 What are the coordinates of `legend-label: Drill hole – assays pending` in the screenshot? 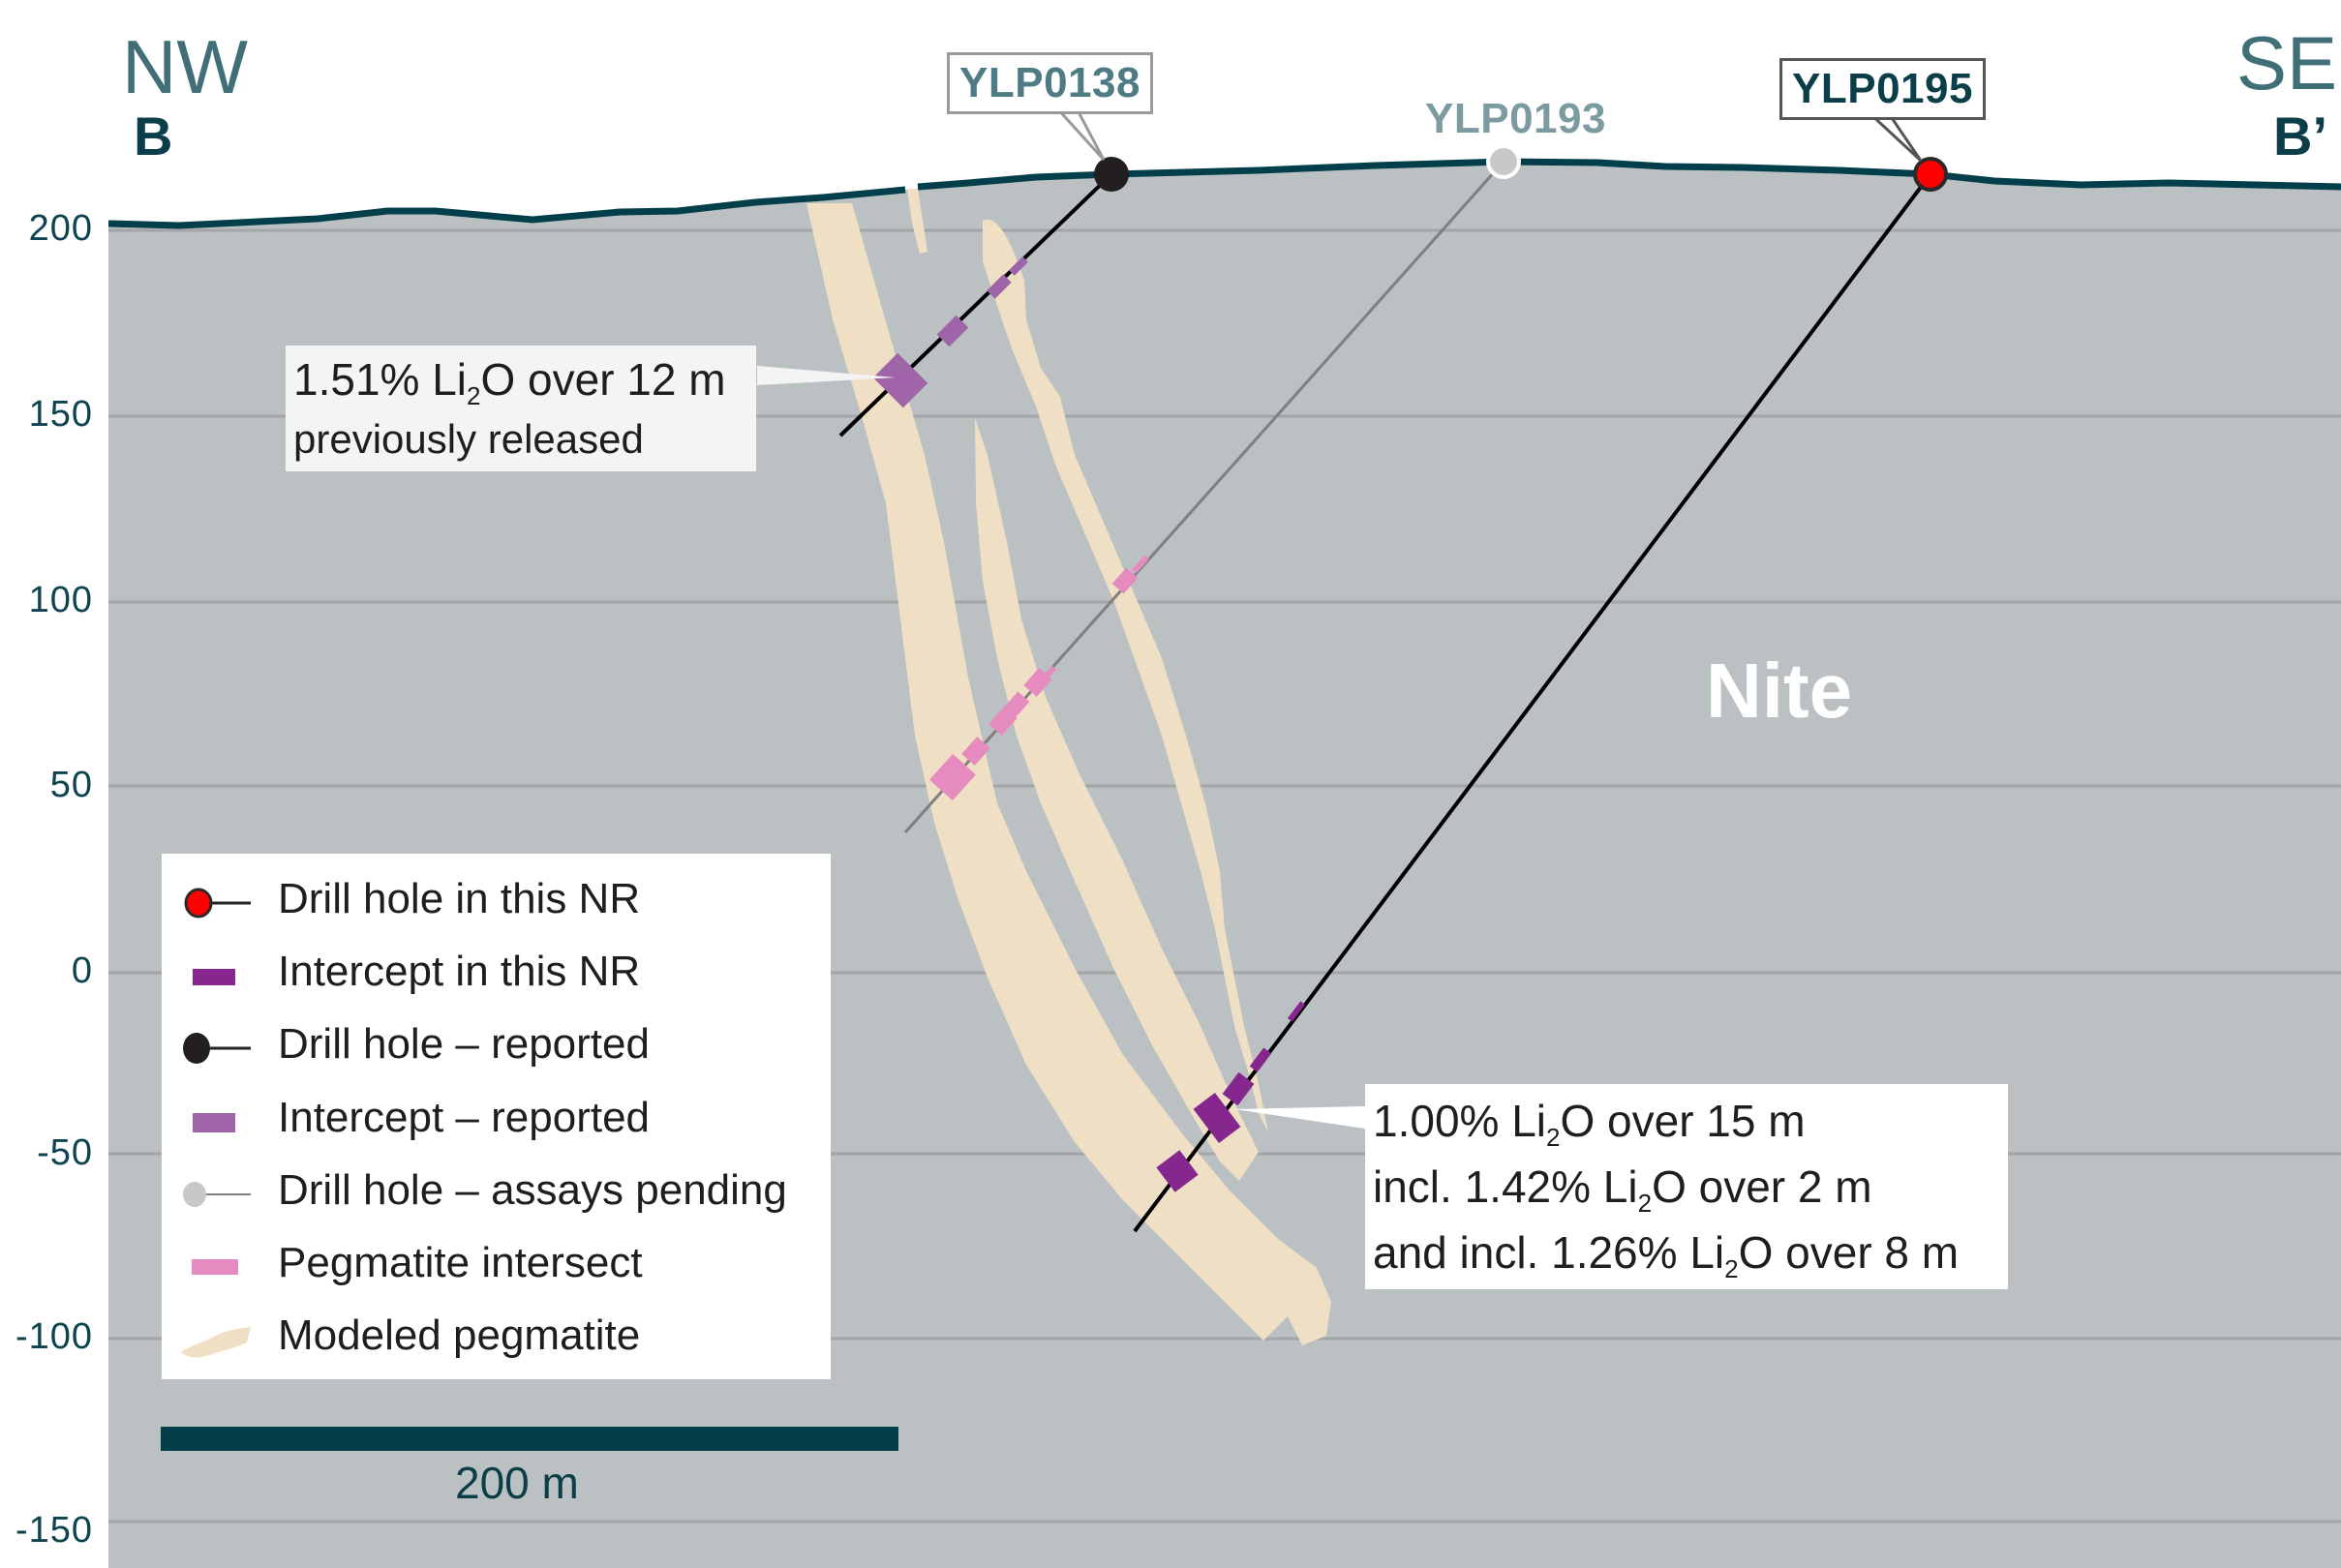 It's located at (533, 1190).